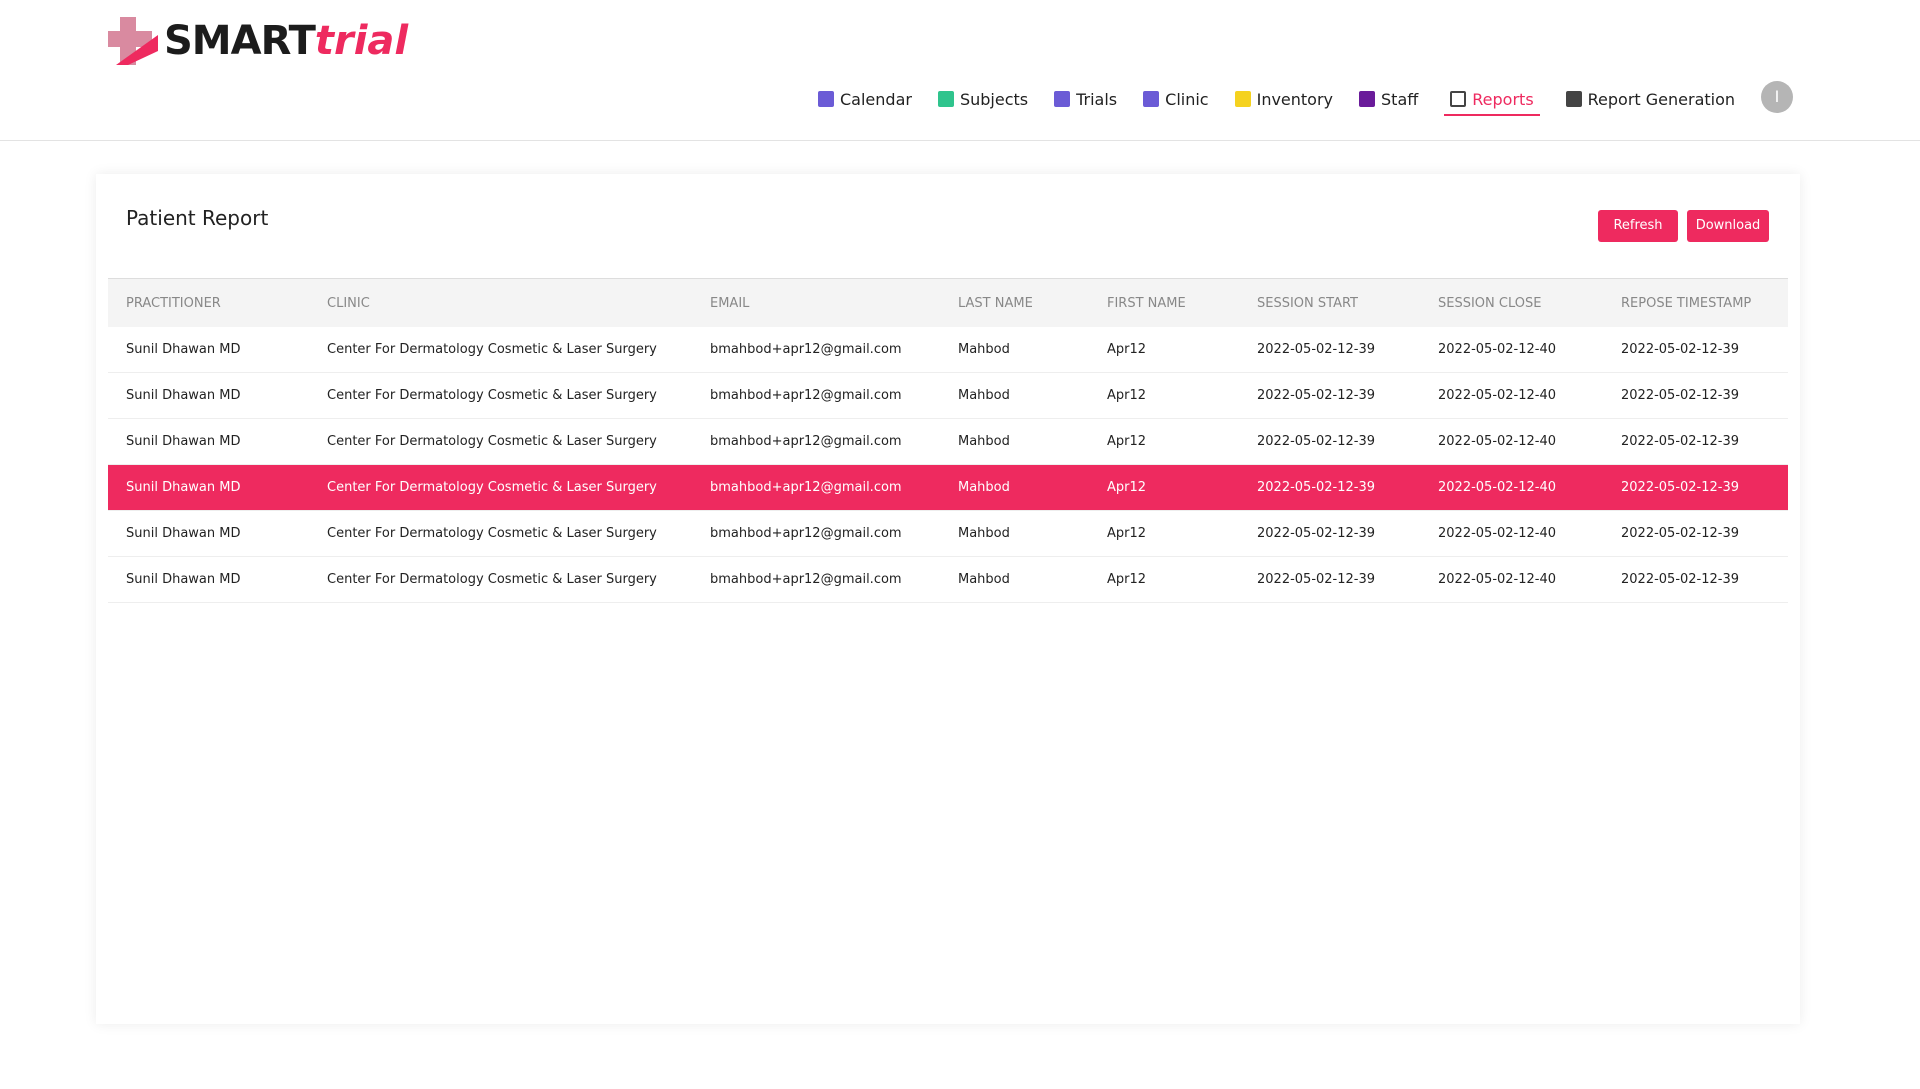 This screenshot has height=1089, width=1920. I want to click on nav-item: Reports, so click(1492, 100).